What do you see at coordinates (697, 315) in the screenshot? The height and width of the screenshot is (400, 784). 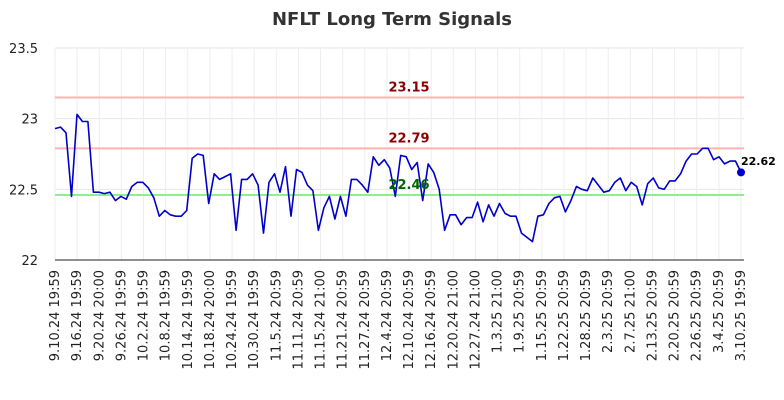 I see `x-tick-label: 2.26.25 20:59` at bounding box center [697, 315].